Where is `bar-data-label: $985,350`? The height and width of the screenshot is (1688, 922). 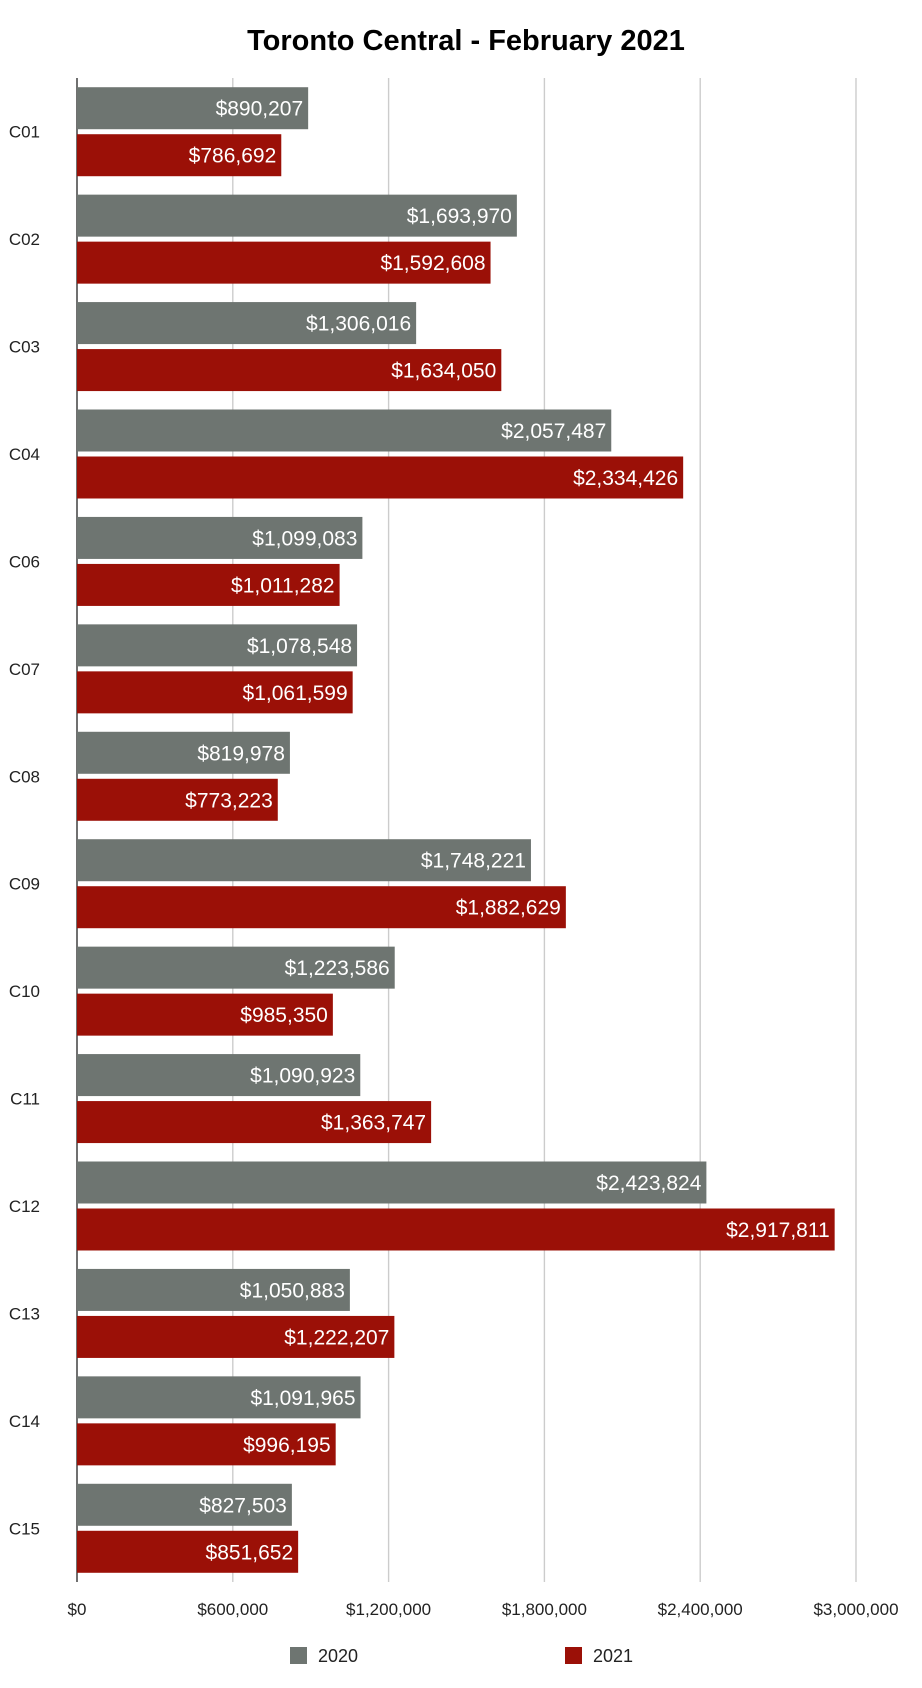
bar-data-label: $985,350 is located at coordinates (284, 1015).